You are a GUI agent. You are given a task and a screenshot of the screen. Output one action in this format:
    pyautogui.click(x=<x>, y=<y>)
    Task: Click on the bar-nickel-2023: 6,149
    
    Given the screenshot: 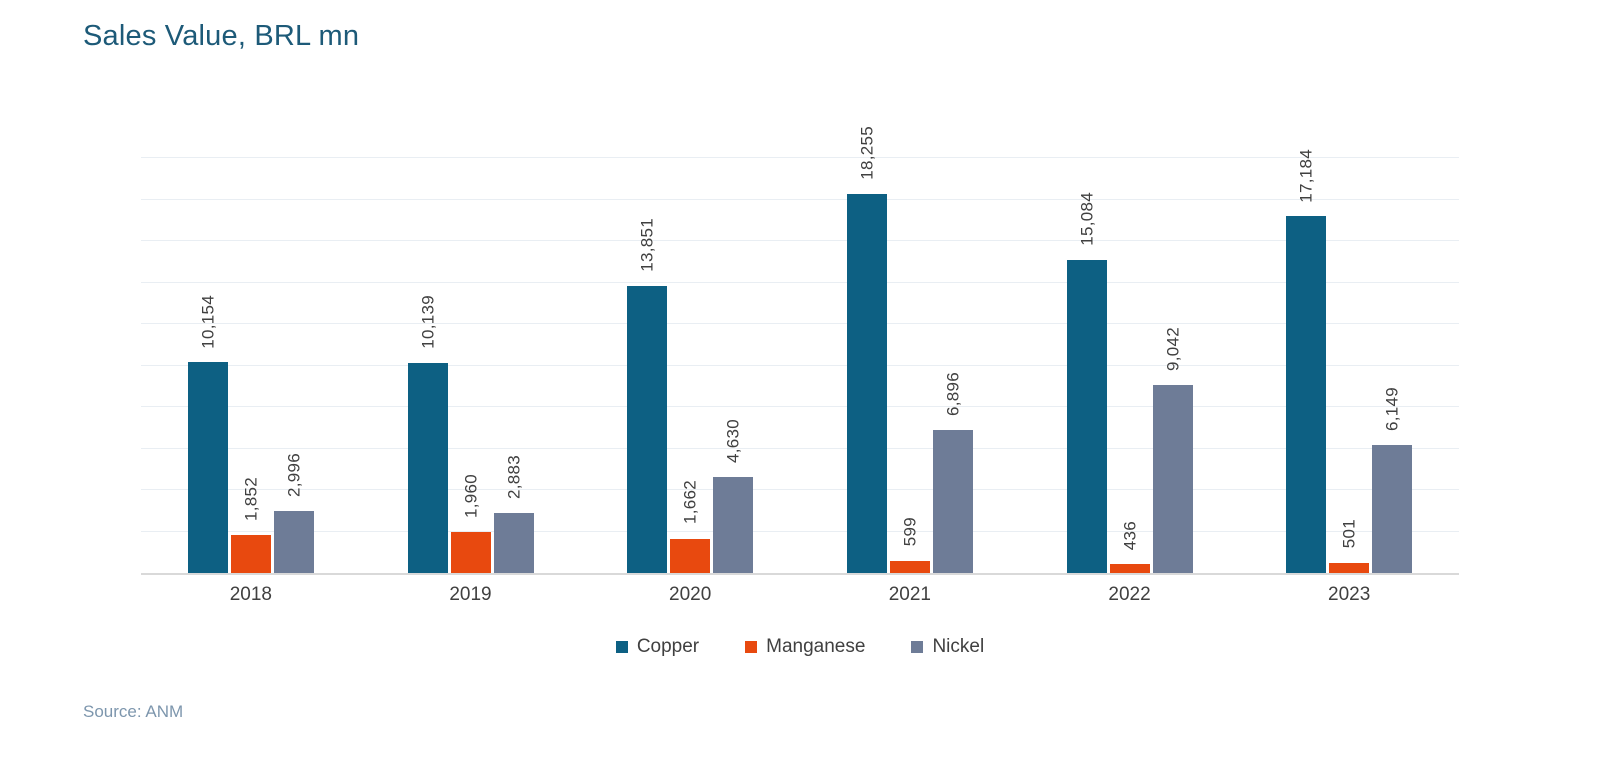 What is the action you would take?
    pyautogui.click(x=1392, y=480)
    